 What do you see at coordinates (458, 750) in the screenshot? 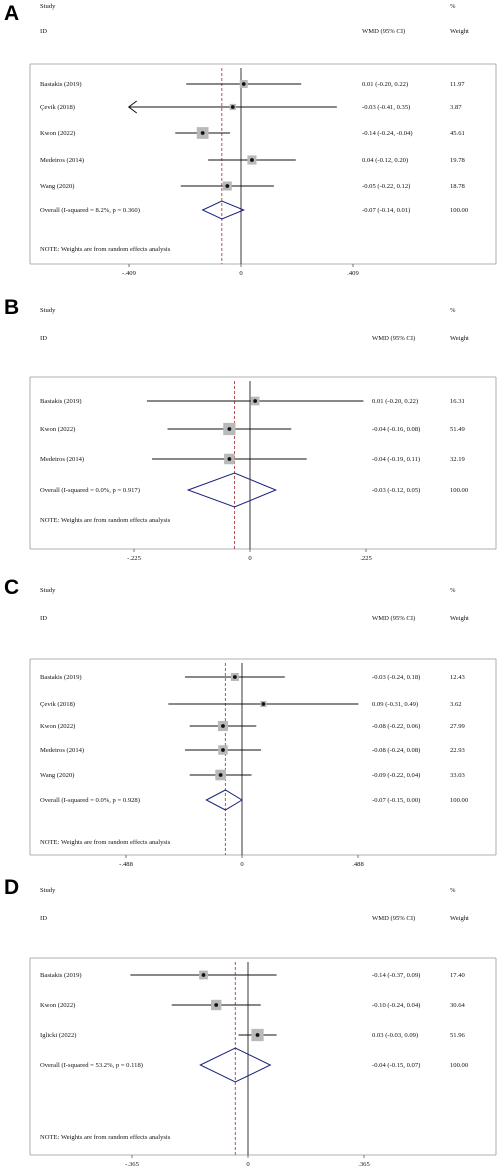
I see `weight-value: 22.93` at bounding box center [458, 750].